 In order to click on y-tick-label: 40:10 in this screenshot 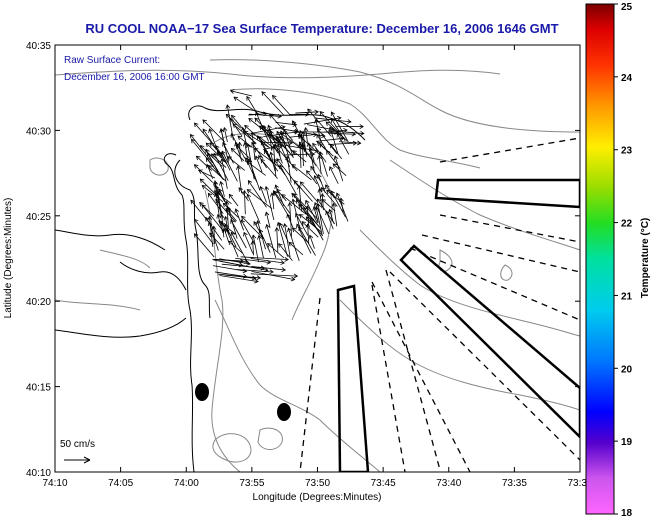, I will do `click(38, 473)`.